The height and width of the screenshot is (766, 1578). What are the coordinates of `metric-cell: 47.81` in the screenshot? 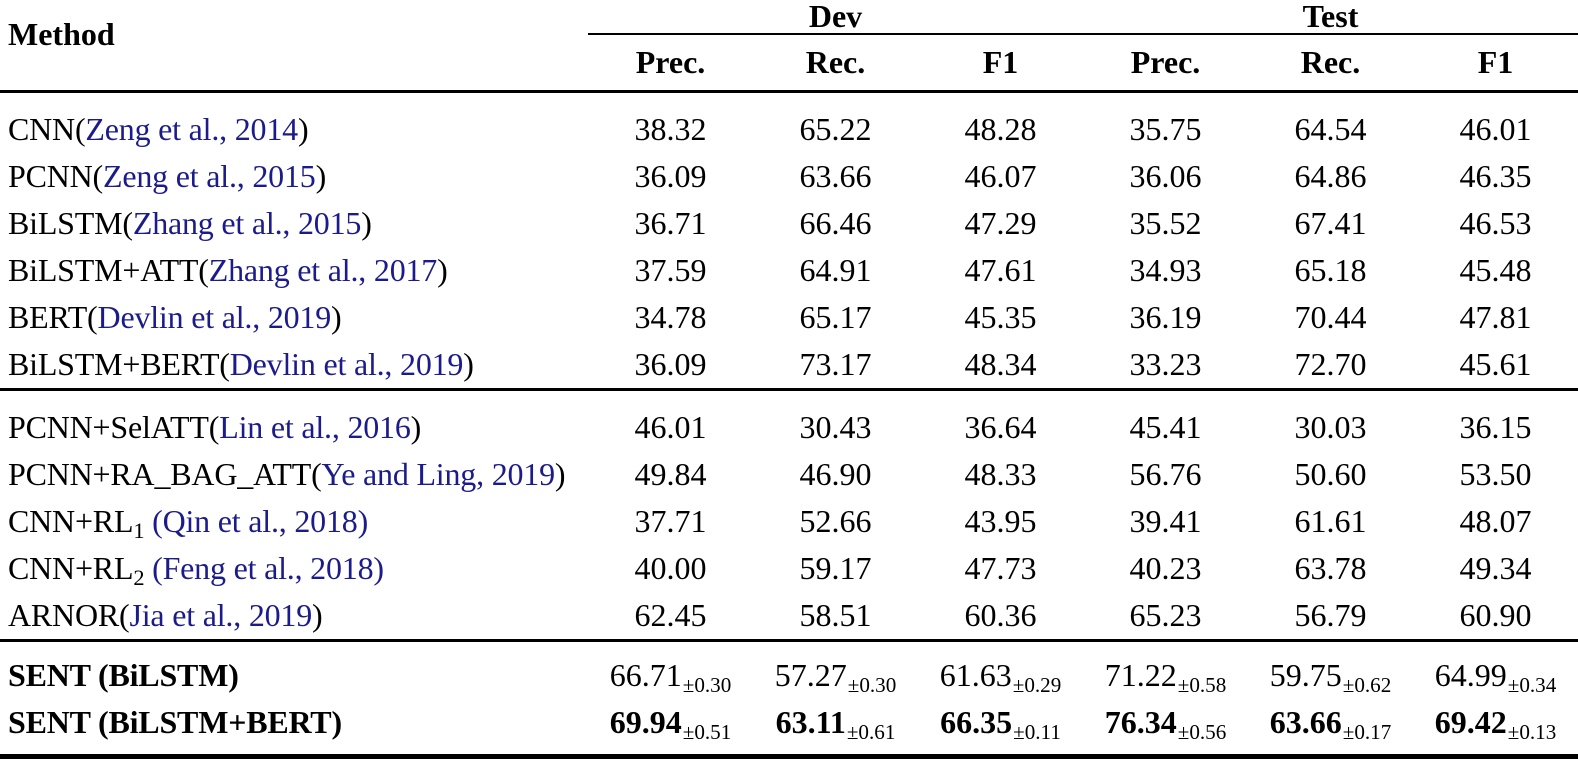 It's located at (1495, 317).